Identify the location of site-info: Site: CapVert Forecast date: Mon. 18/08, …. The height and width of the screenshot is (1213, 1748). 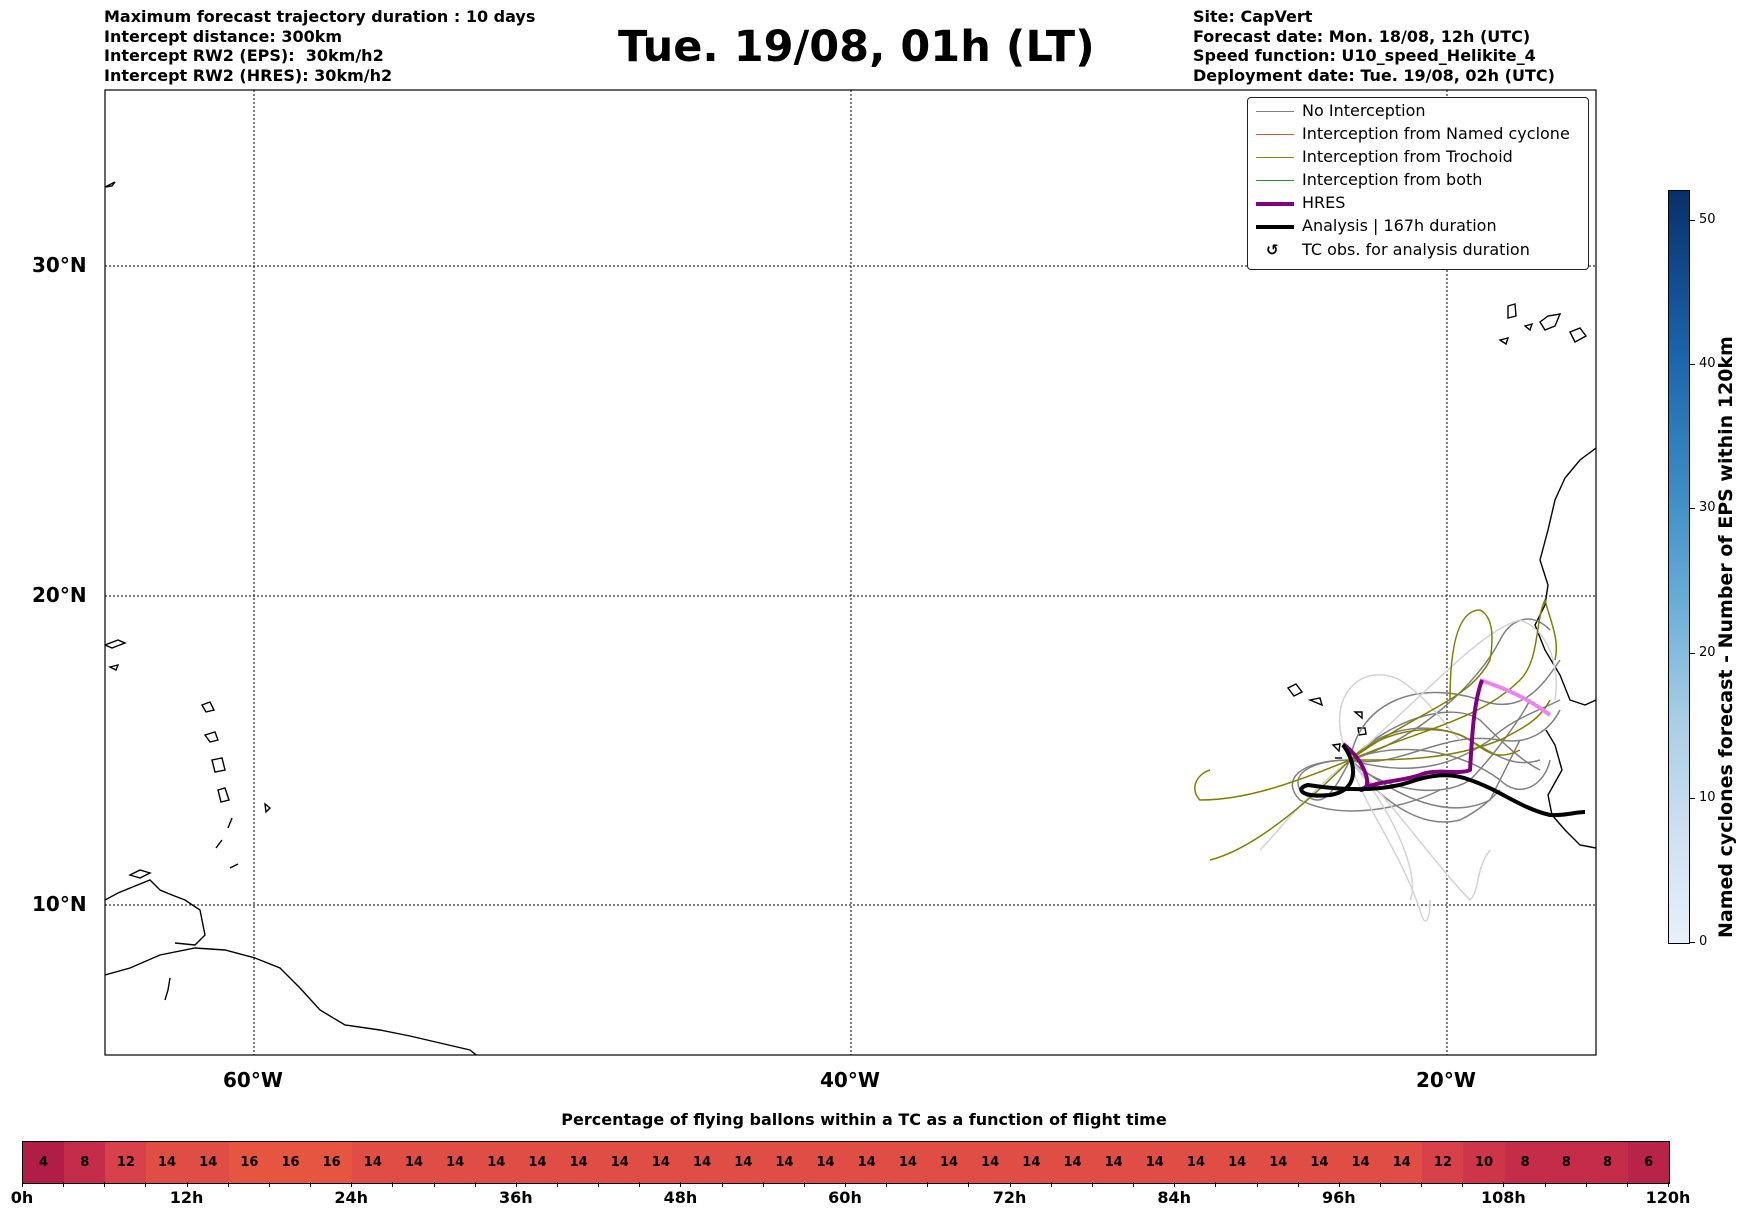
(1374, 46).